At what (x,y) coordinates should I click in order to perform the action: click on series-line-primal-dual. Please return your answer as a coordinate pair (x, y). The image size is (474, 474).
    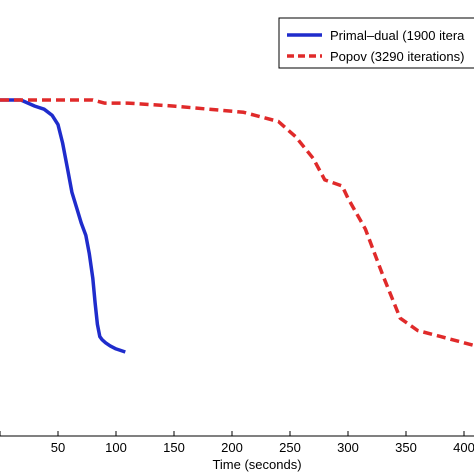
    Looking at the image, I should click on (63, 226).